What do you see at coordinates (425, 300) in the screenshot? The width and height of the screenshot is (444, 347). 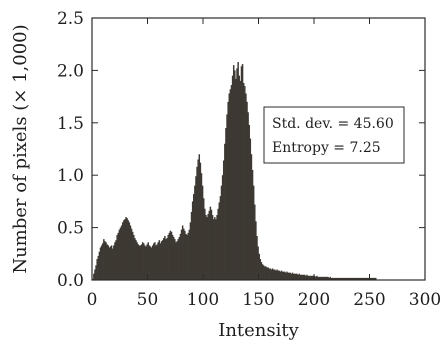 I see `x-tick-label: 300` at bounding box center [425, 300].